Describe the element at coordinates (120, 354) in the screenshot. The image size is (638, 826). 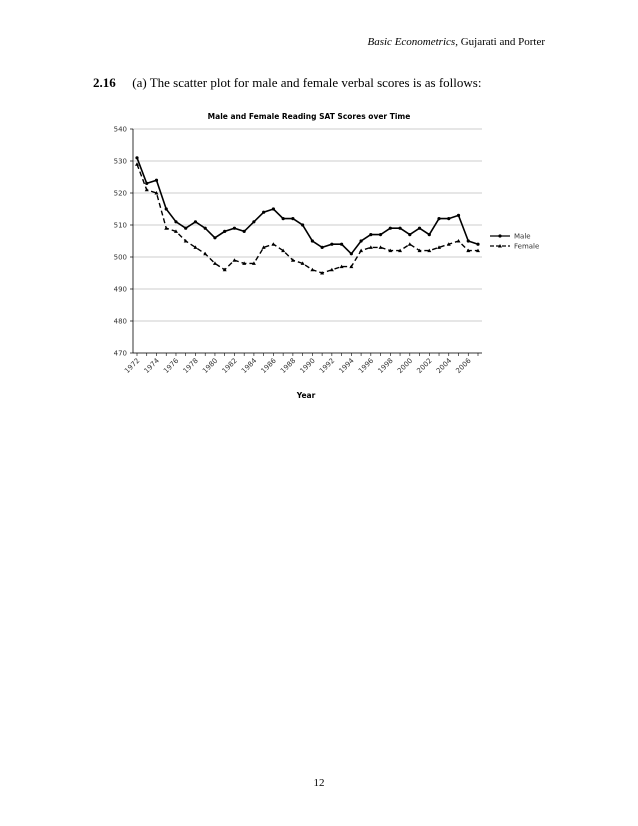
I see `y-tick-label: 470` at that location.